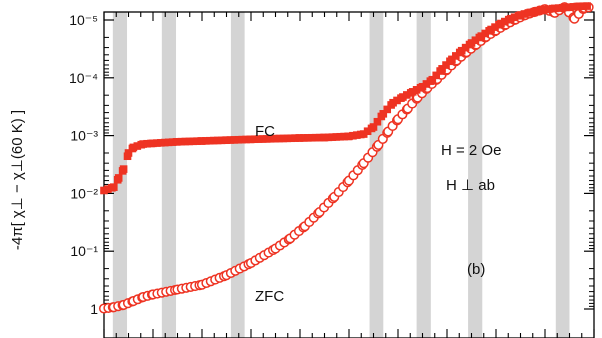 This screenshot has width=602, height=338. Describe the element at coordinates (470, 185) in the screenshot. I see `annotation-orientation: H ⊥ ab` at that location.